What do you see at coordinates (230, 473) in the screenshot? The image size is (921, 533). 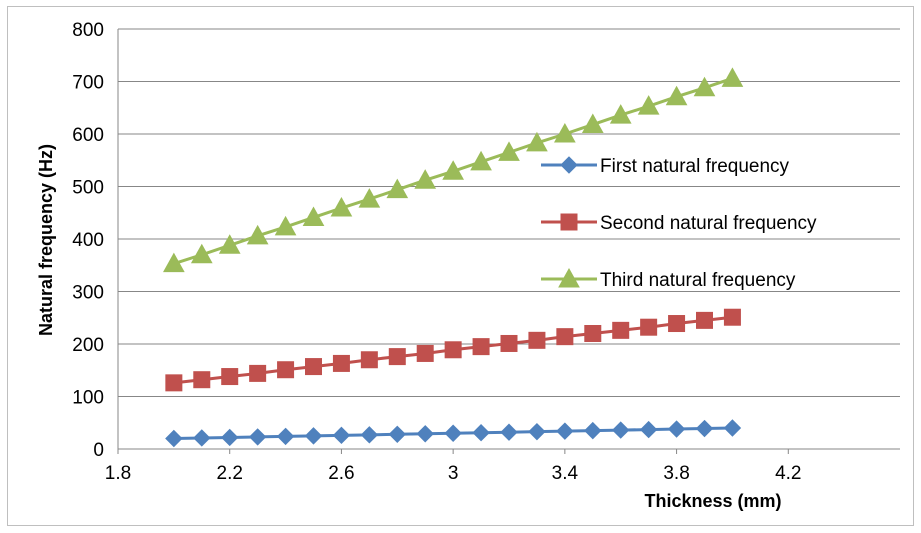 I see `x-tick-label: 2.2` at bounding box center [230, 473].